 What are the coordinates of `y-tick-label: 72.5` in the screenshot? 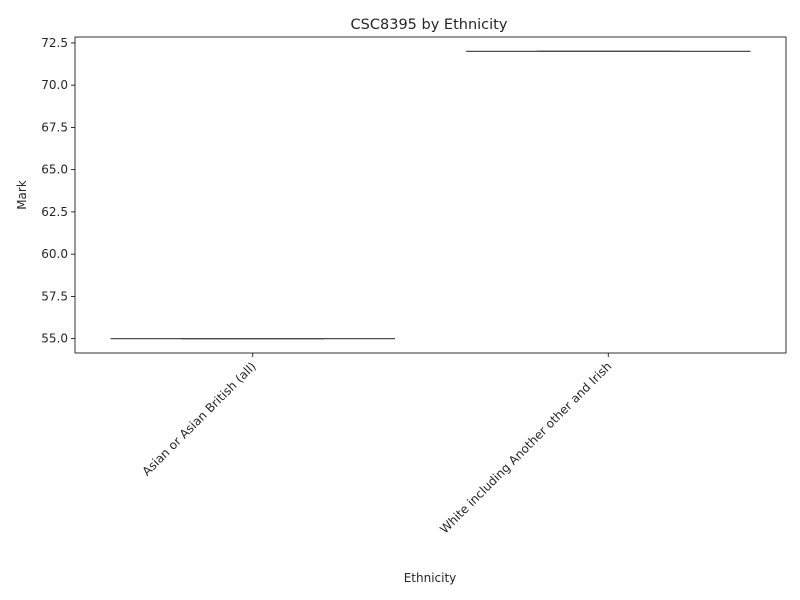 It's located at (54, 43).